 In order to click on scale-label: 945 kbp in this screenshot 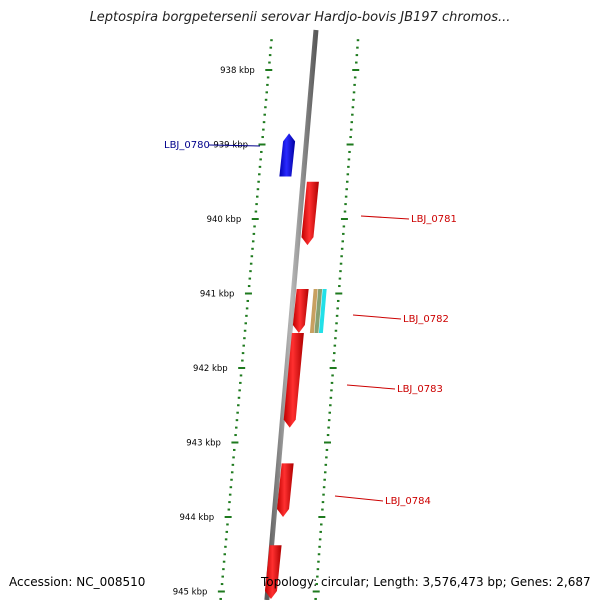, I will do `click(190, 593)`.